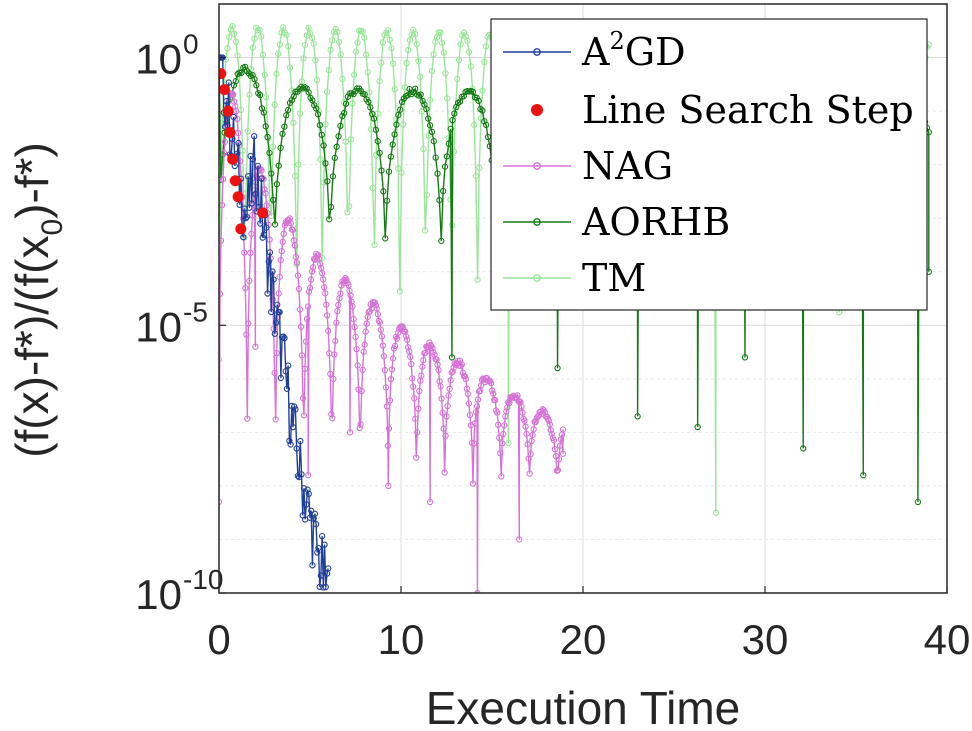 The width and height of the screenshot is (972, 731). I want to click on y-tick-exponent-0: -10, so click(203, 579).